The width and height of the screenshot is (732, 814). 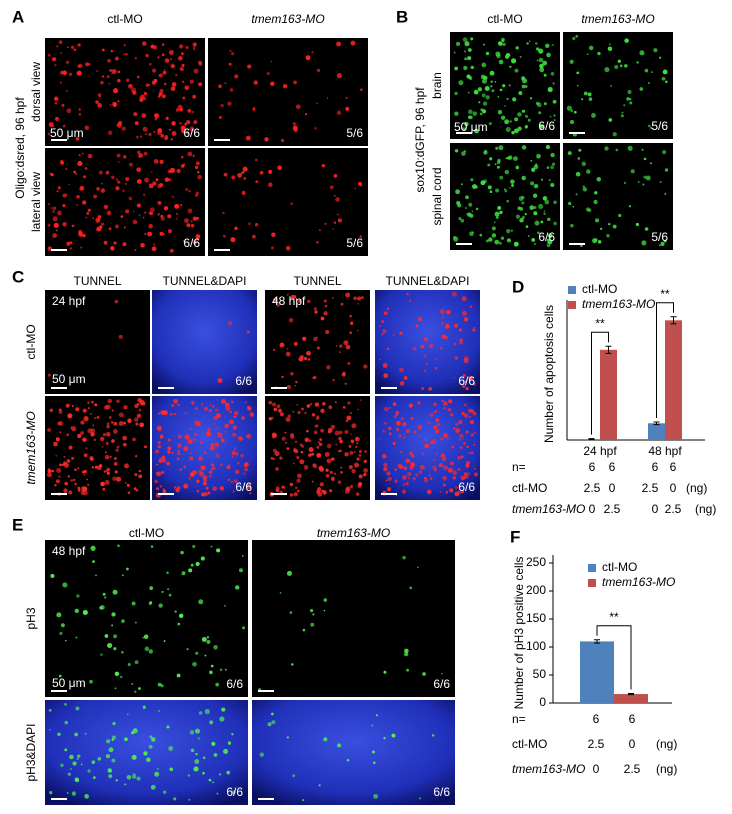 What do you see at coordinates (608, 349) in the screenshot?
I see `error-bar` at bounding box center [608, 349].